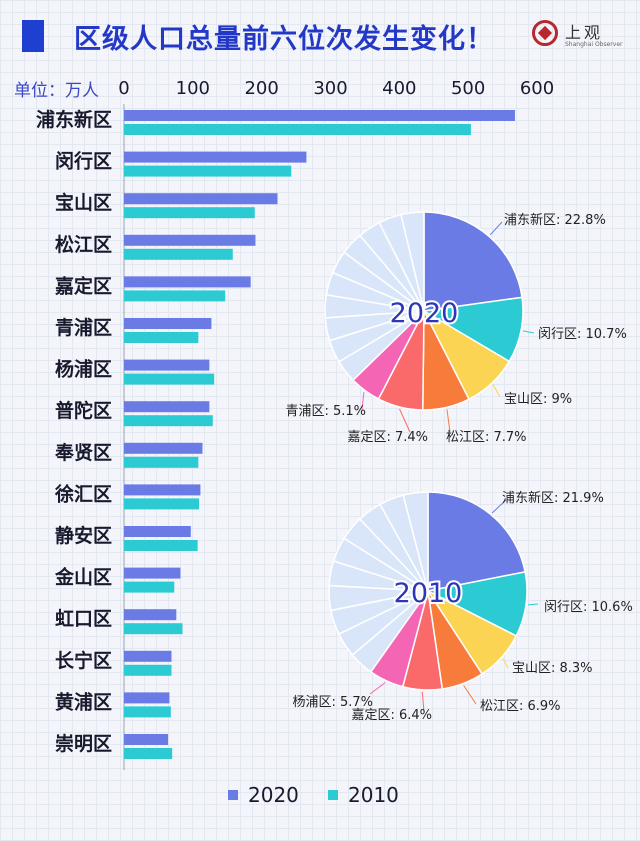 This screenshot has width=640, height=841. What do you see at coordinates (83, 202) in the screenshot?
I see `category-label: 宝山区` at bounding box center [83, 202].